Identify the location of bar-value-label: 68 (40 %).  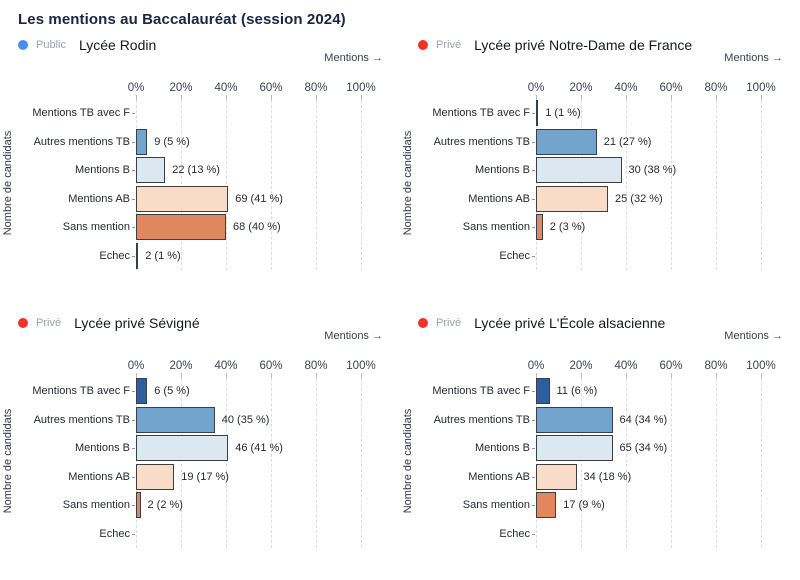
(257, 227).